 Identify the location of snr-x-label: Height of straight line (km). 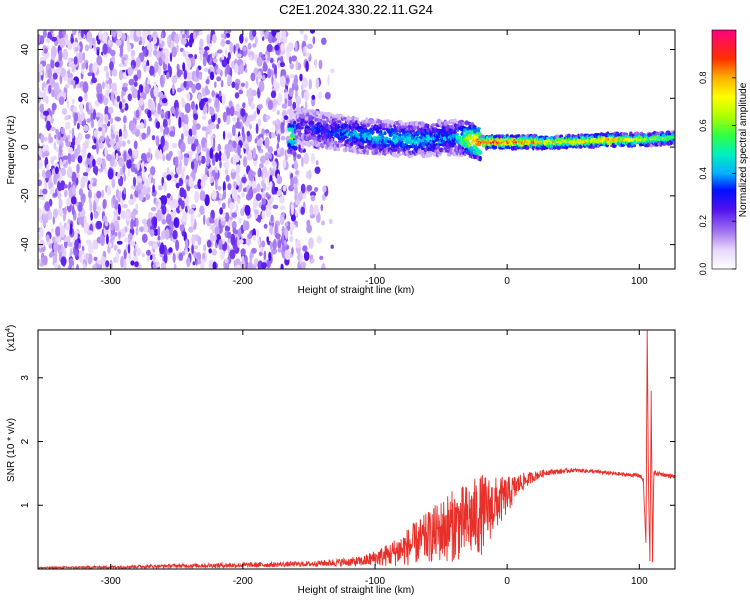
(356, 590).